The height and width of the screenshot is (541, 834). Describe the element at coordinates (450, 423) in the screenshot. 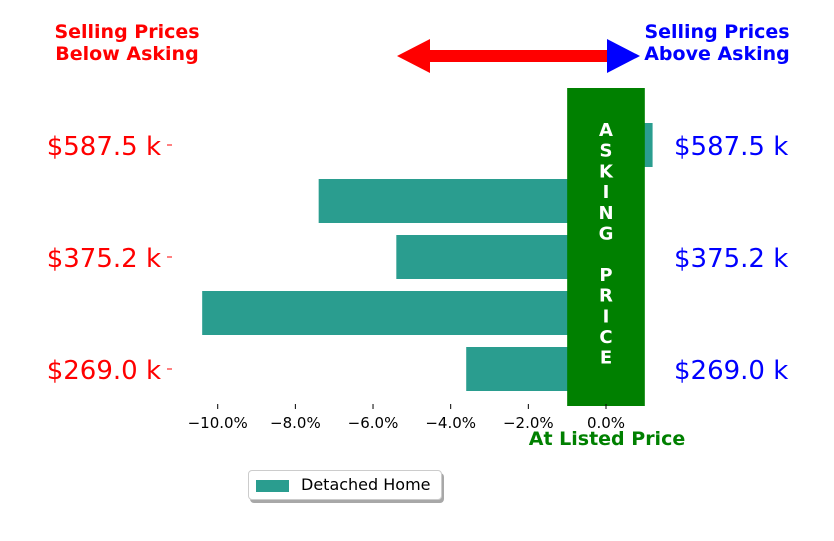

I see `x-tick-label-3: −4.0%` at that location.